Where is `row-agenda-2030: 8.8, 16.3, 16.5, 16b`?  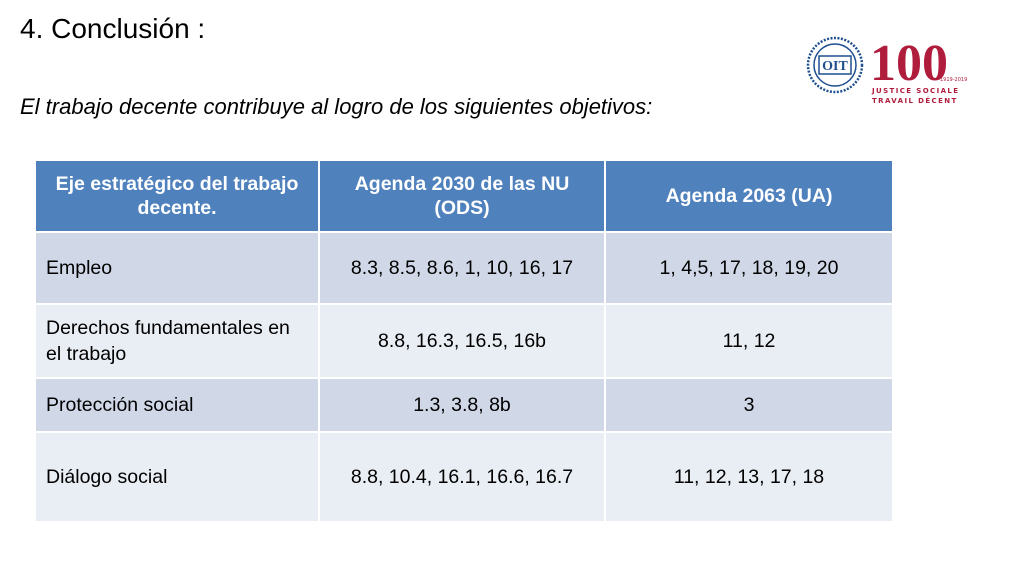
row-agenda-2030: 8.8, 16.3, 16.5, 16b is located at coordinates (462, 341).